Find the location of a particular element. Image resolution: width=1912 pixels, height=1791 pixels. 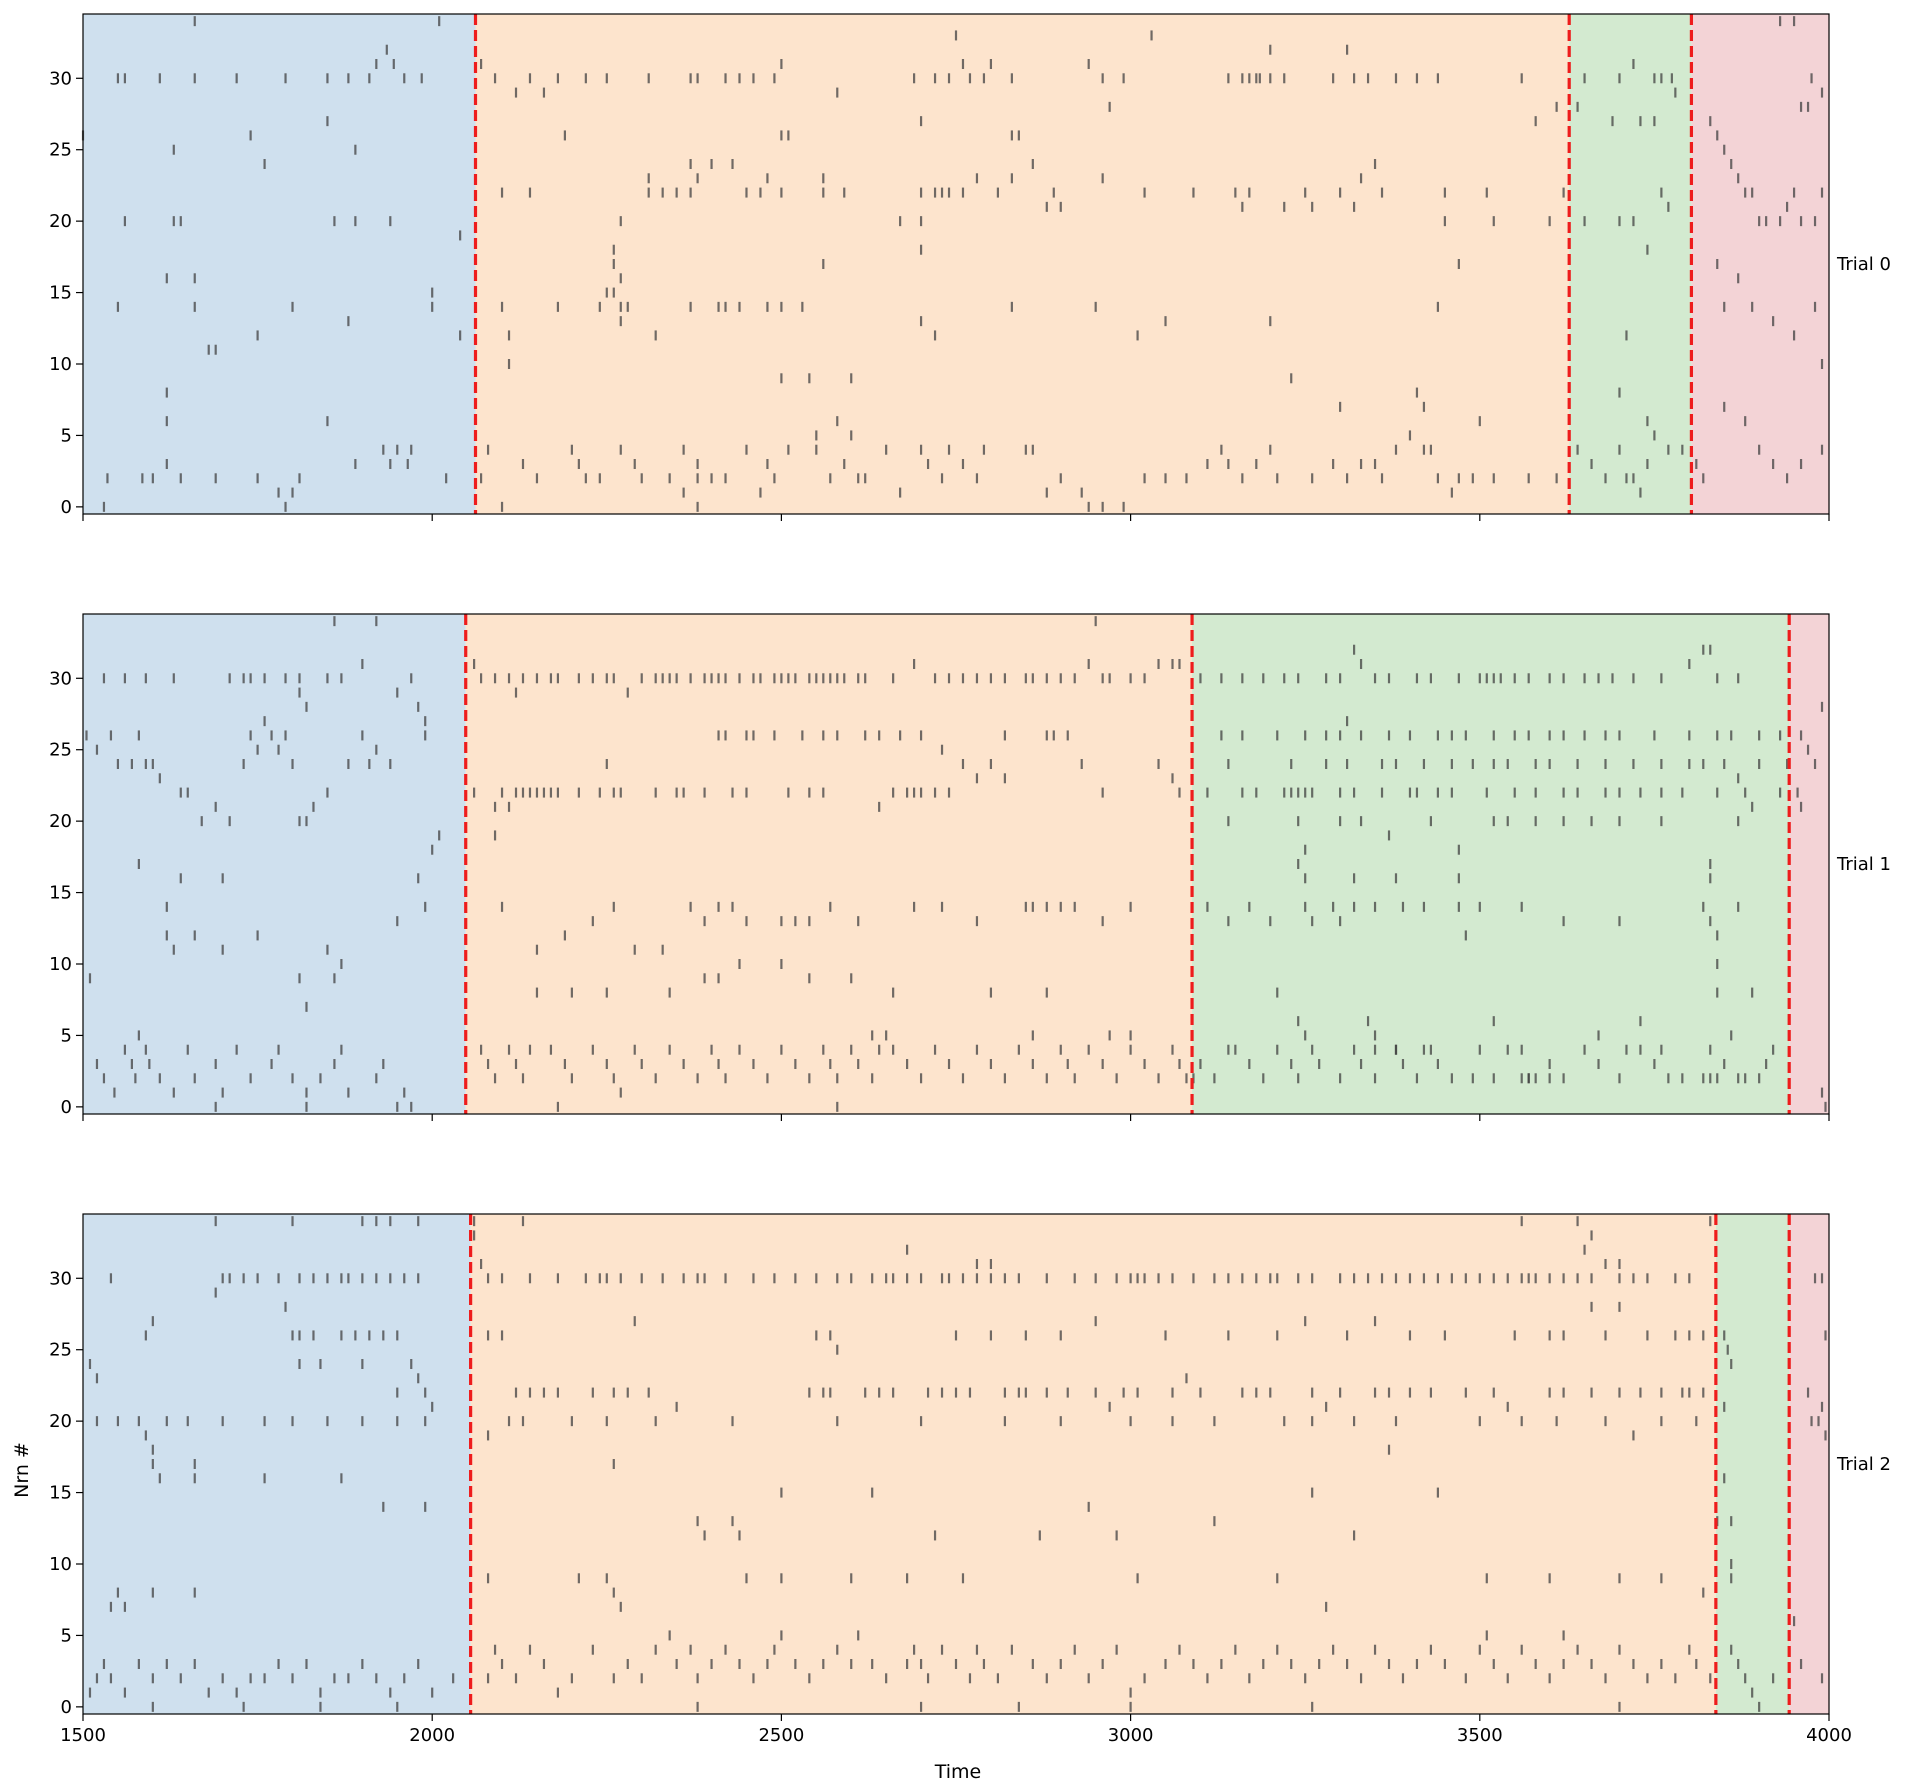

x-tick-label: 3500 is located at coordinates (1480, 1735).